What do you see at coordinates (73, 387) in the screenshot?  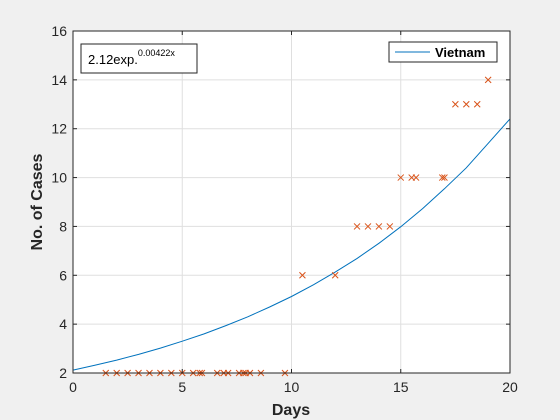 I see `x-tick-label: 0` at bounding box center [73, 387].